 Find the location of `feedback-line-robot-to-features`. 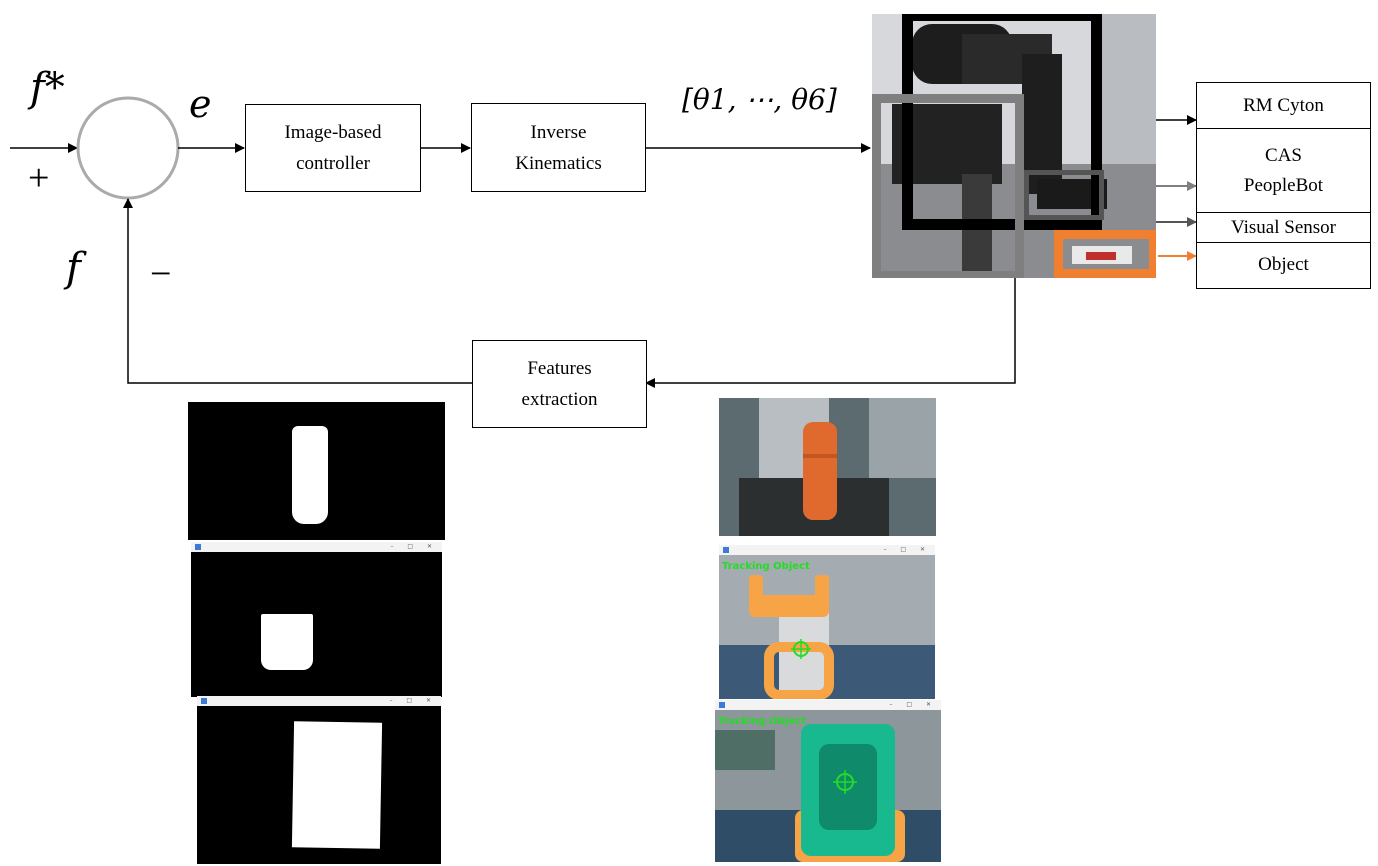

feedback-line-robot-to-features is located at coordinates (830, 333).